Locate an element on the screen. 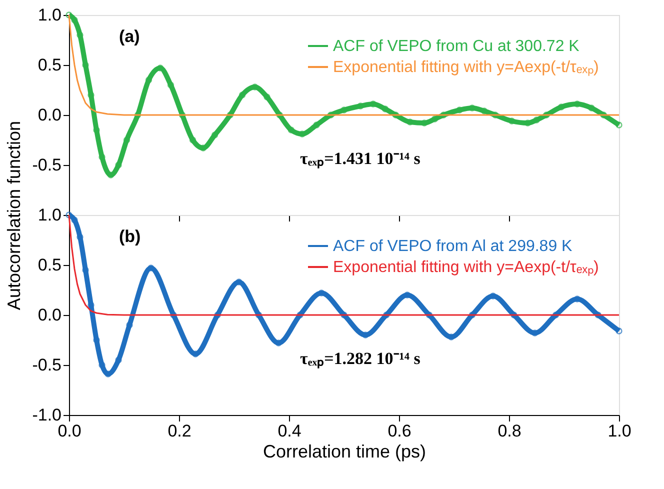 The height and width of the screenshot is (489, 664). x-tick-label: 0.2 is located at coordinates (180, 431).